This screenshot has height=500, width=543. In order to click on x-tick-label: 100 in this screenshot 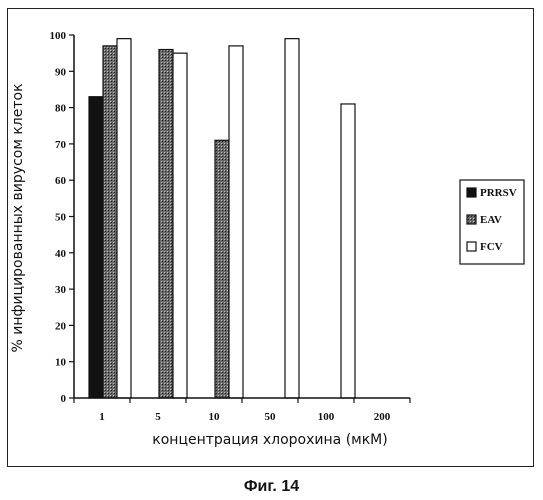, I will do `click(326, 417)`.